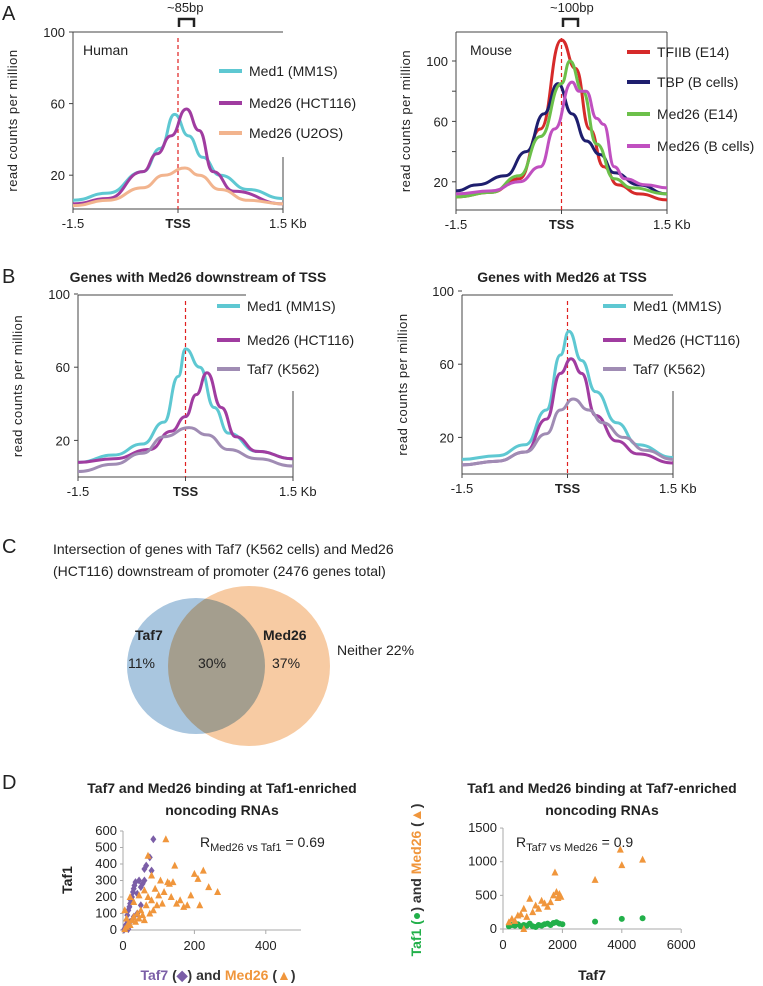 The height and width of the screenshot is (986, 763). What do you see at coordinates (221, 788) in the screenshot?
I see `chart-title-line1: Taf7 and Med26 binding at Taf1-enriched` at bounding box center [221, 788].